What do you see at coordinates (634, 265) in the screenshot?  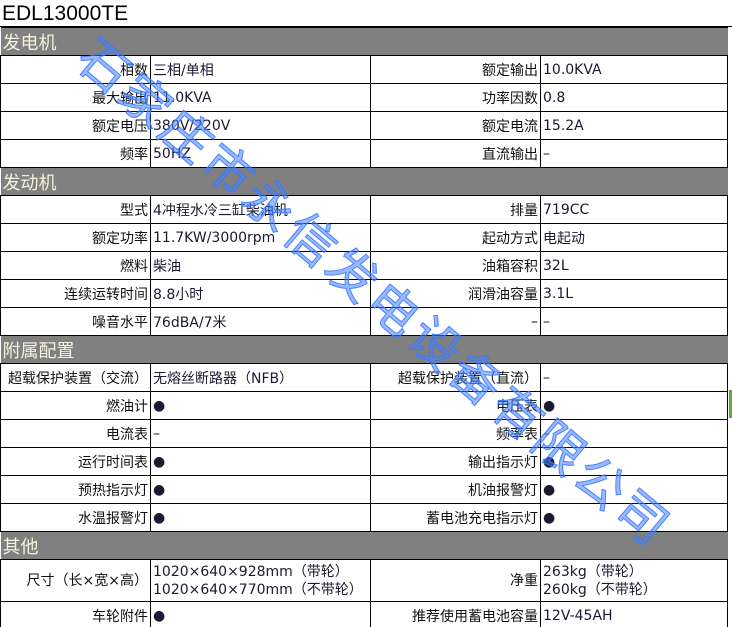 I see `spec-value: 32L` at bounding box center [634, 265].